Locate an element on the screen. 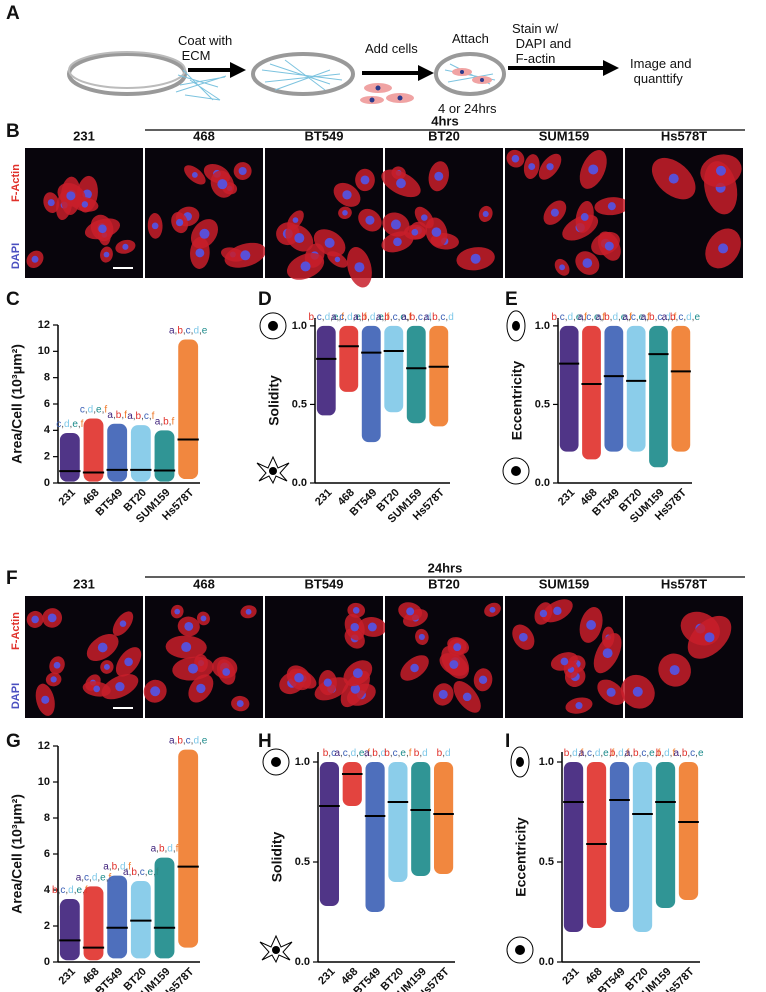 The image size is (766, 992). column-label: 468 is located at coordinates (204, 583).